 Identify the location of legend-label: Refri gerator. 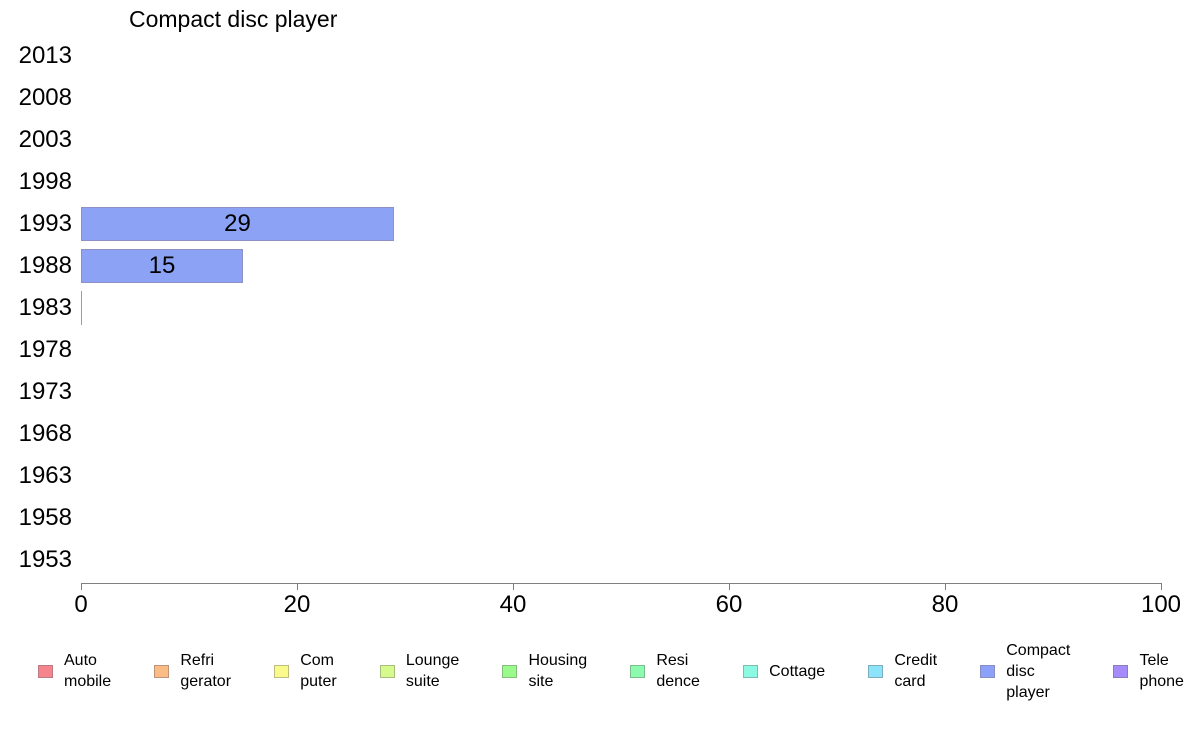
(206, 671).